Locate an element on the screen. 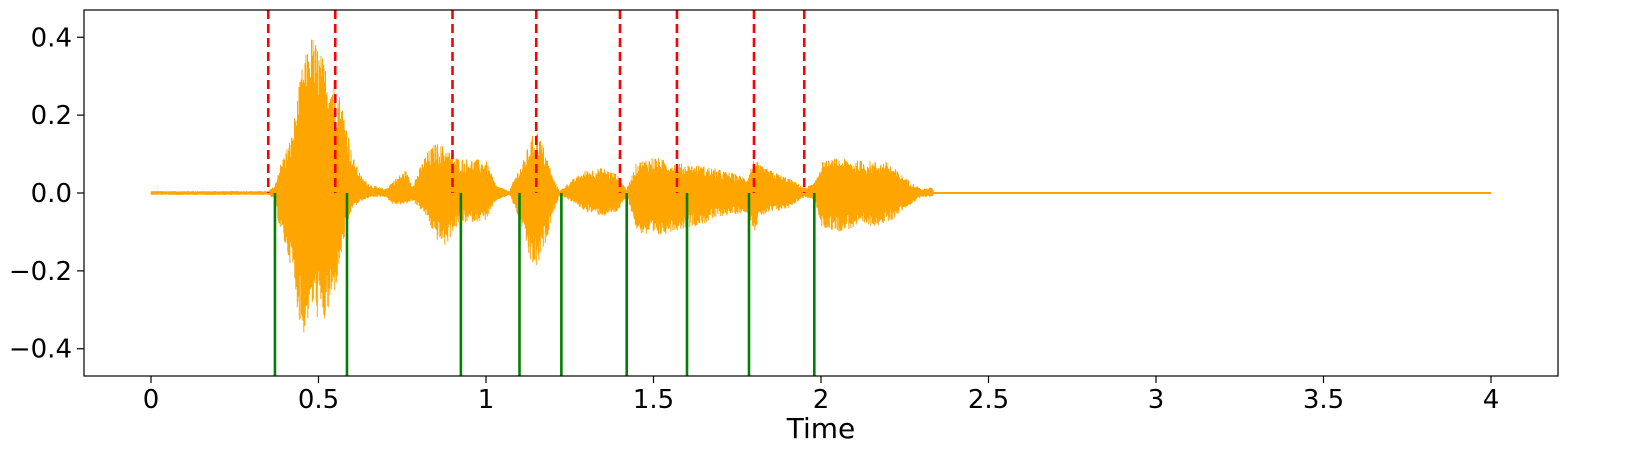 Image resolution: width=1647 pixels, height=476 pixels. x-tick-label-2: 1 is located at coordinates (486, 400).